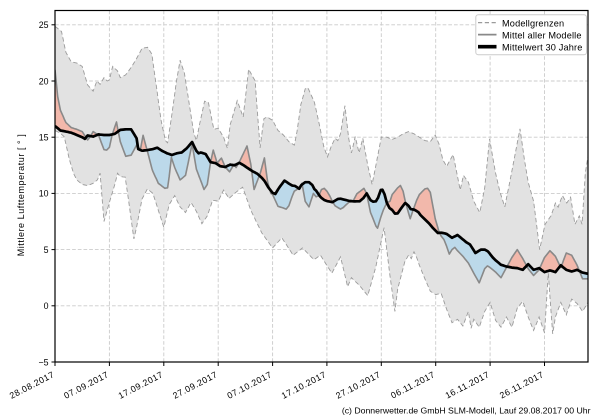  What do you see at coordinates (542, 36) in the screenshot?
I see `svg-text: Mittel aller Modelle` at bounding box center [542, 36].